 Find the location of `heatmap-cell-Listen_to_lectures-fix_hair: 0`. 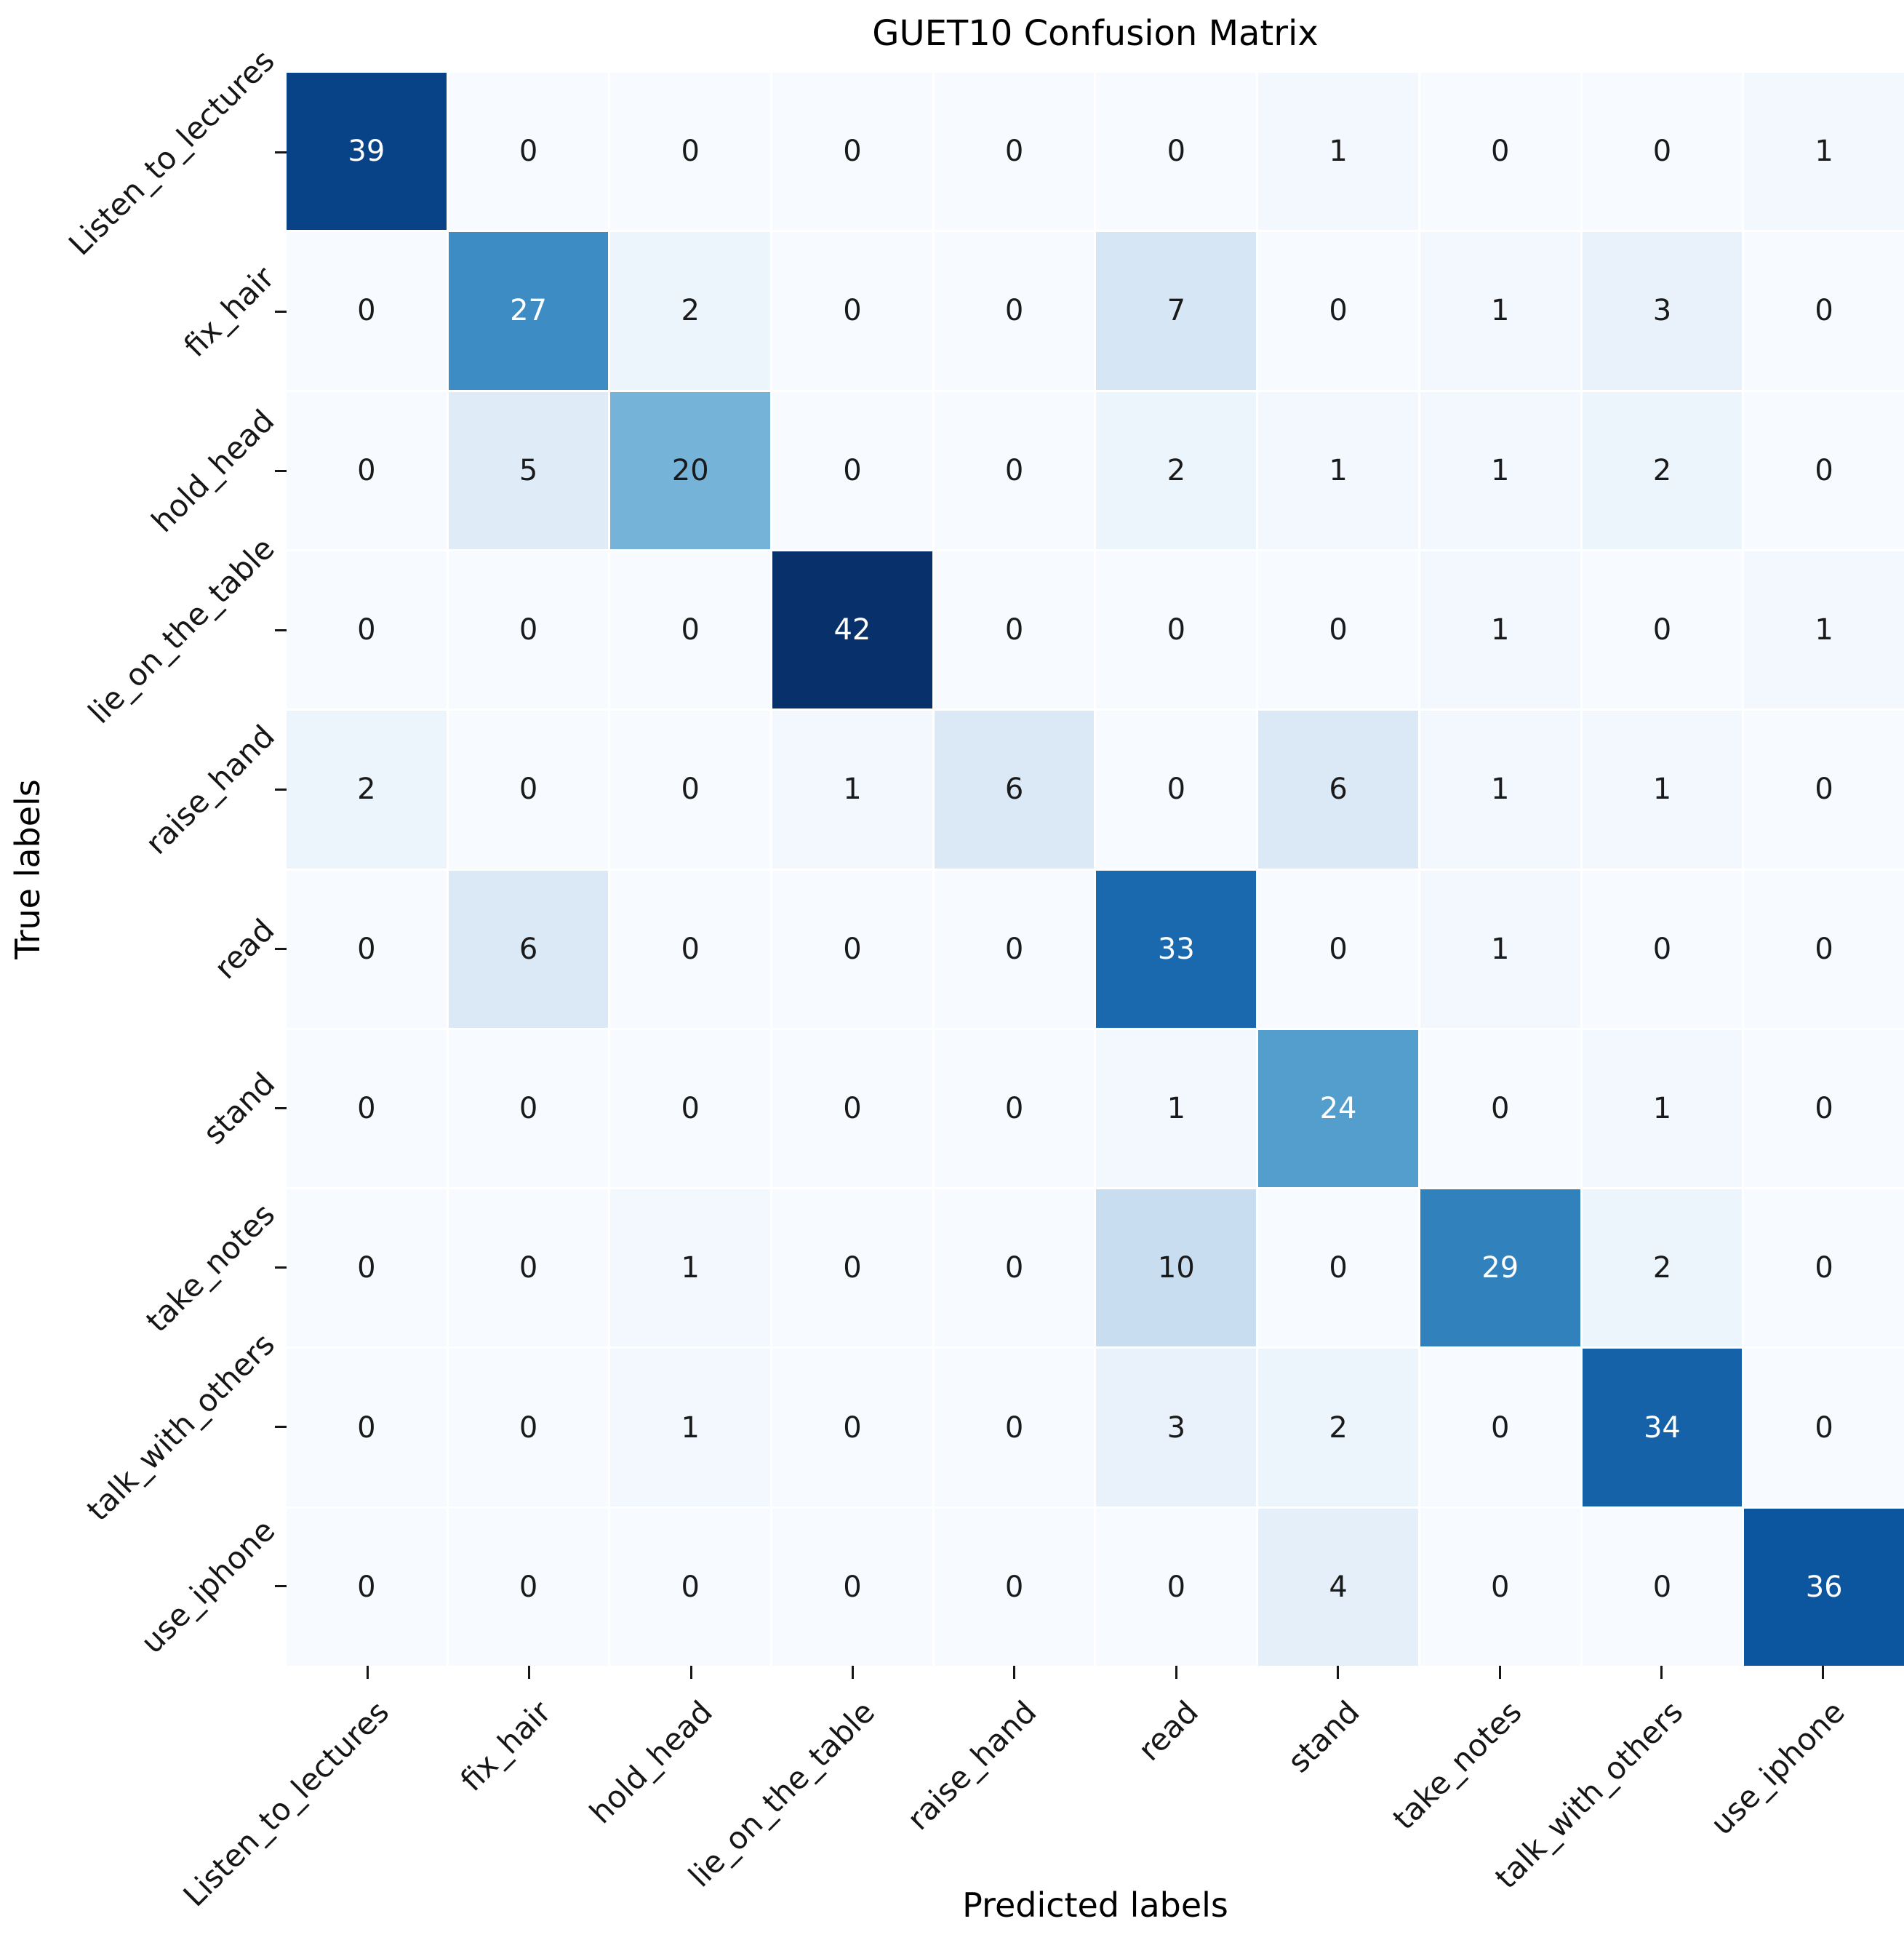

heatmap-cell-Listen_to_lectures-fix_hair: 0 is located at coordinates (528, 152).